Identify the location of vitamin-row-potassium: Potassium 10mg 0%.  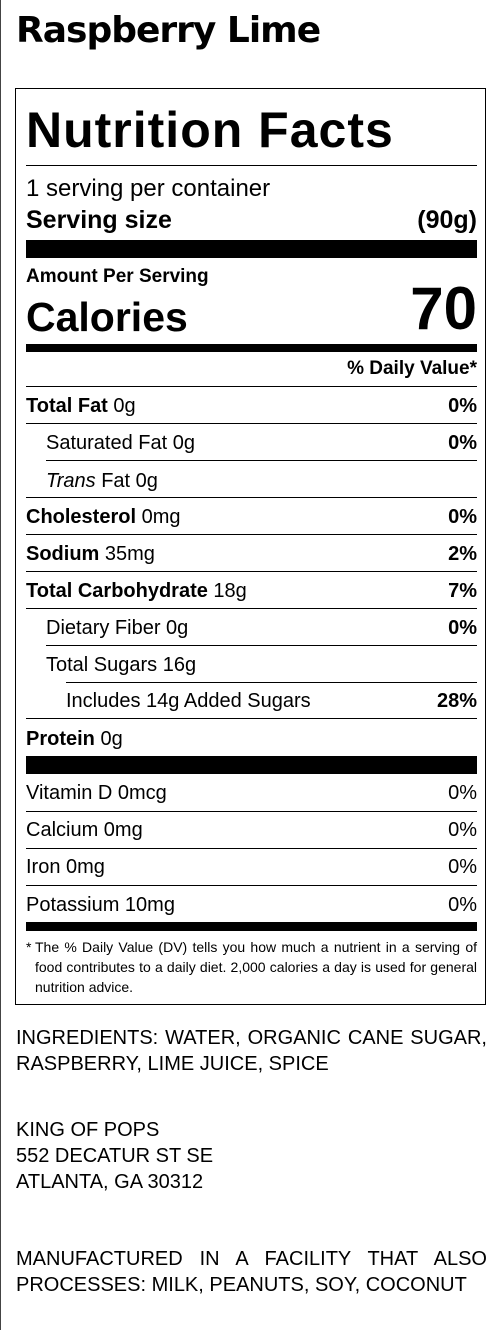
(251, 905).